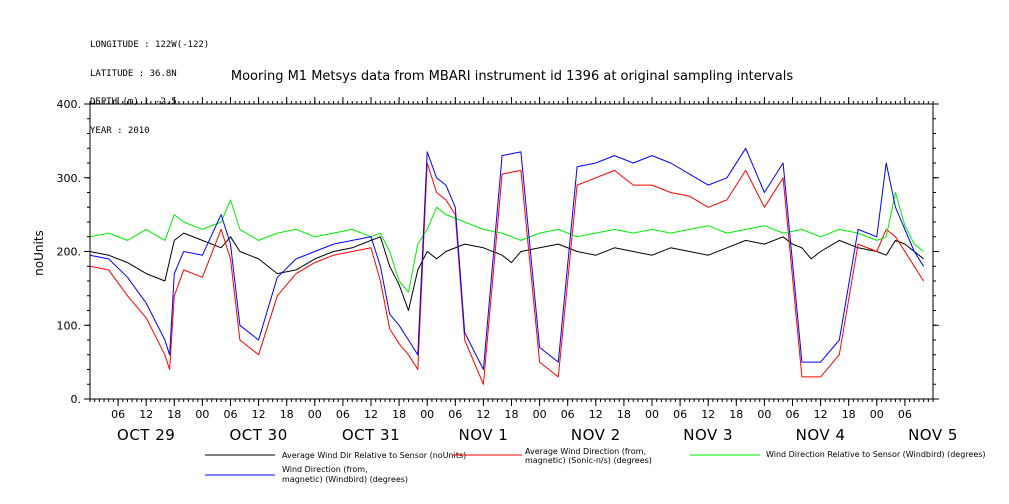 Image resolution: width=1009 pixels, height=504 pixels. I want to click on year-text: YEAR : 2010, so click(120, 130).